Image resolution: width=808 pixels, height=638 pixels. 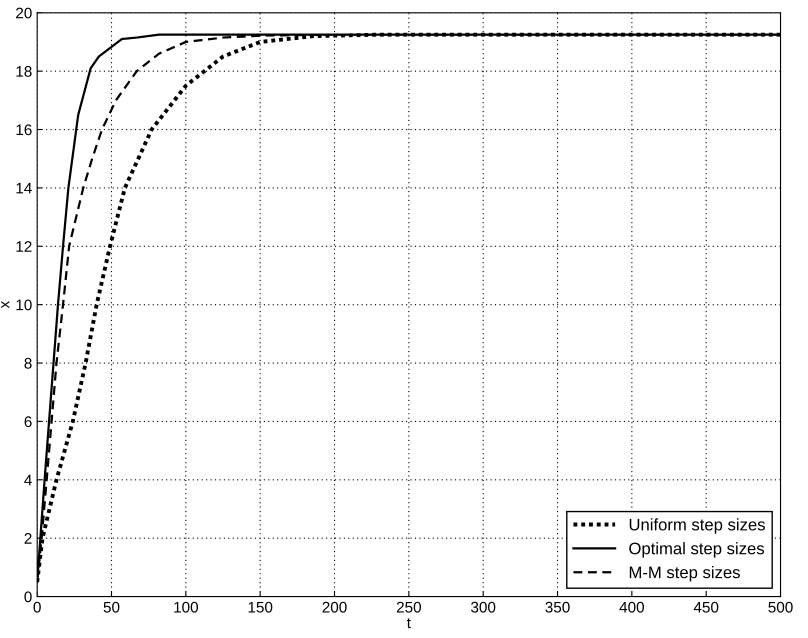 I want to click on x-tick-label: 350, so click(x=557, y=607).